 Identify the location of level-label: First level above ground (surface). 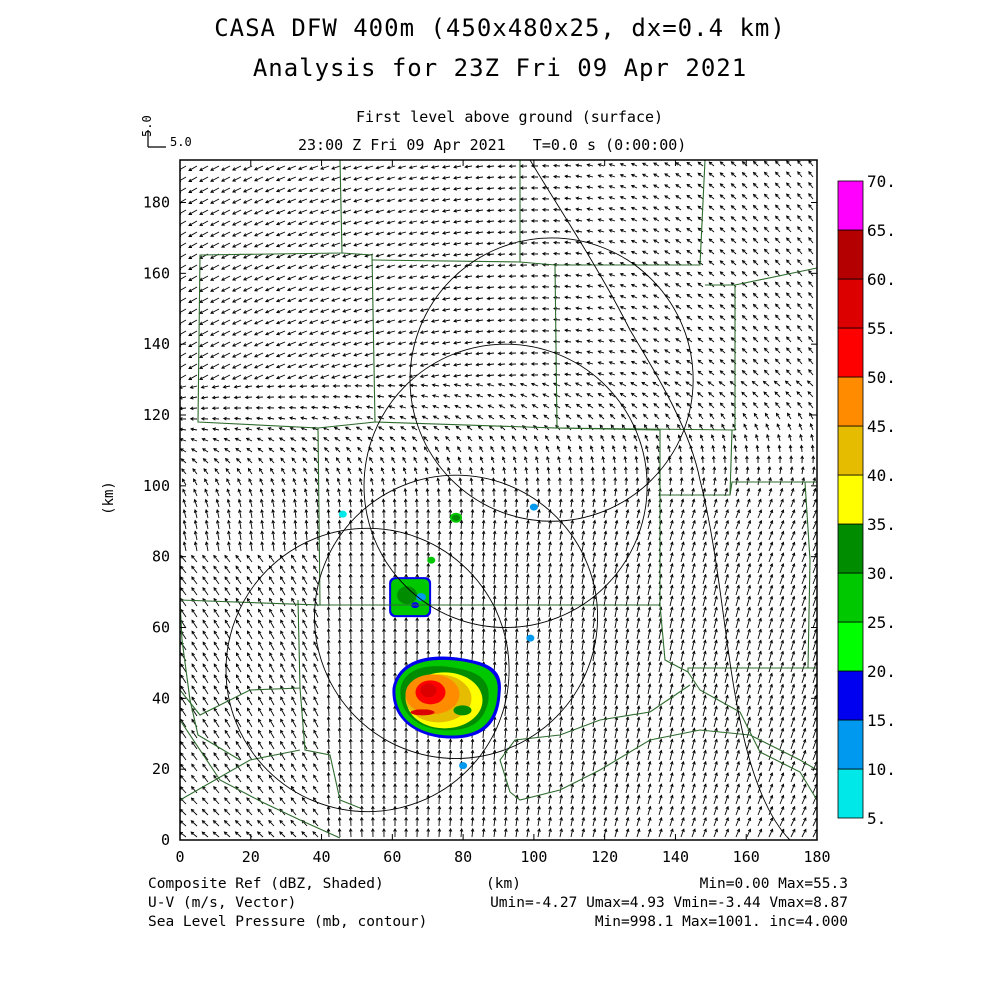
(510, 117).